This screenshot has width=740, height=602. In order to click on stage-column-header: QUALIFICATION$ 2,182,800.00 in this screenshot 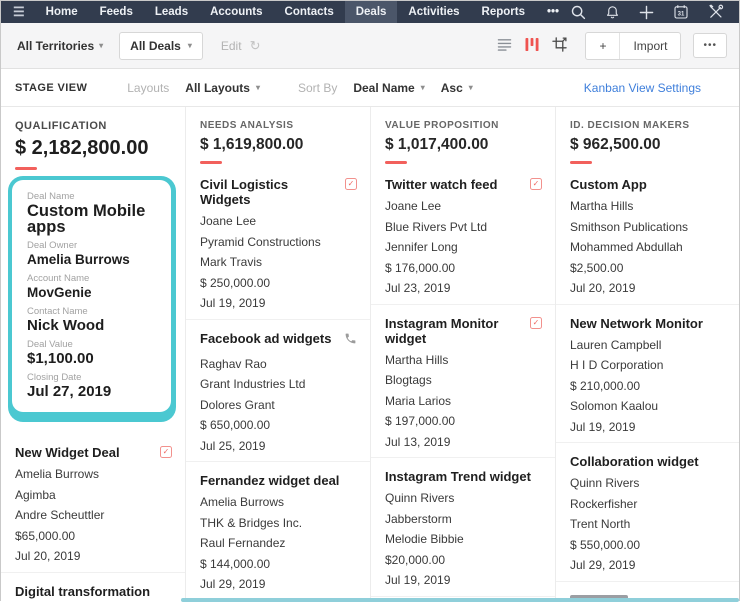, I will do `click(93, 138)`.